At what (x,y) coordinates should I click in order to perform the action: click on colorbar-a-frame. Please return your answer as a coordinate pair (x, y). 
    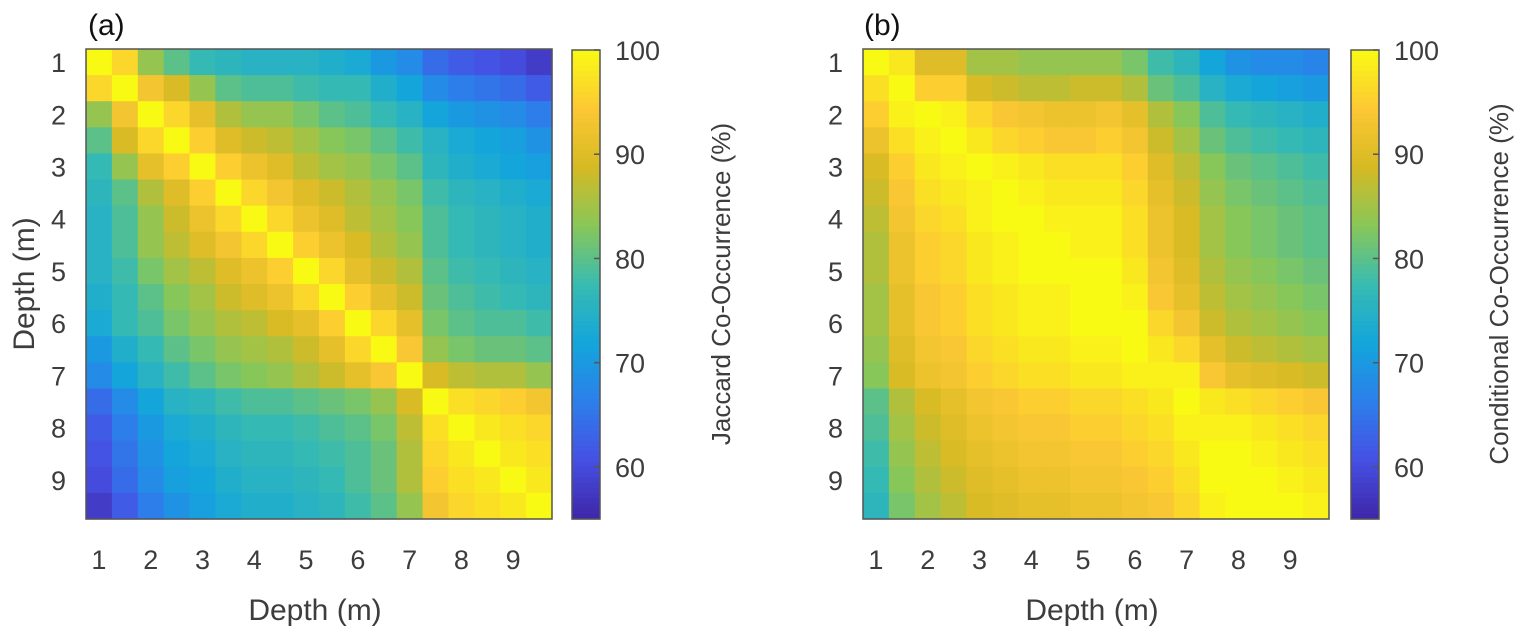
    Looking at the image, I should click on (586, 284).